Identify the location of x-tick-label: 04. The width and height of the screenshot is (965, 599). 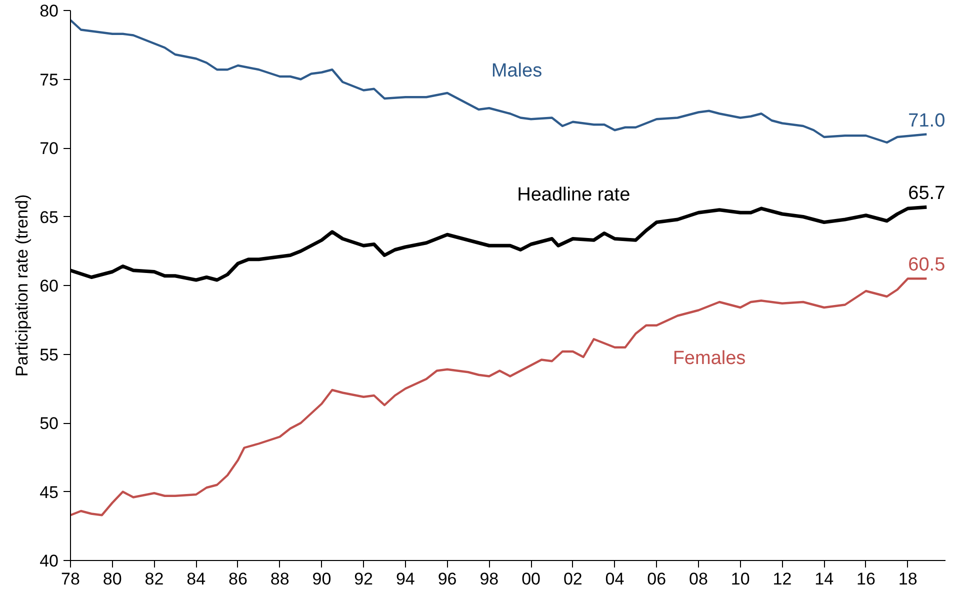
(614, 579).